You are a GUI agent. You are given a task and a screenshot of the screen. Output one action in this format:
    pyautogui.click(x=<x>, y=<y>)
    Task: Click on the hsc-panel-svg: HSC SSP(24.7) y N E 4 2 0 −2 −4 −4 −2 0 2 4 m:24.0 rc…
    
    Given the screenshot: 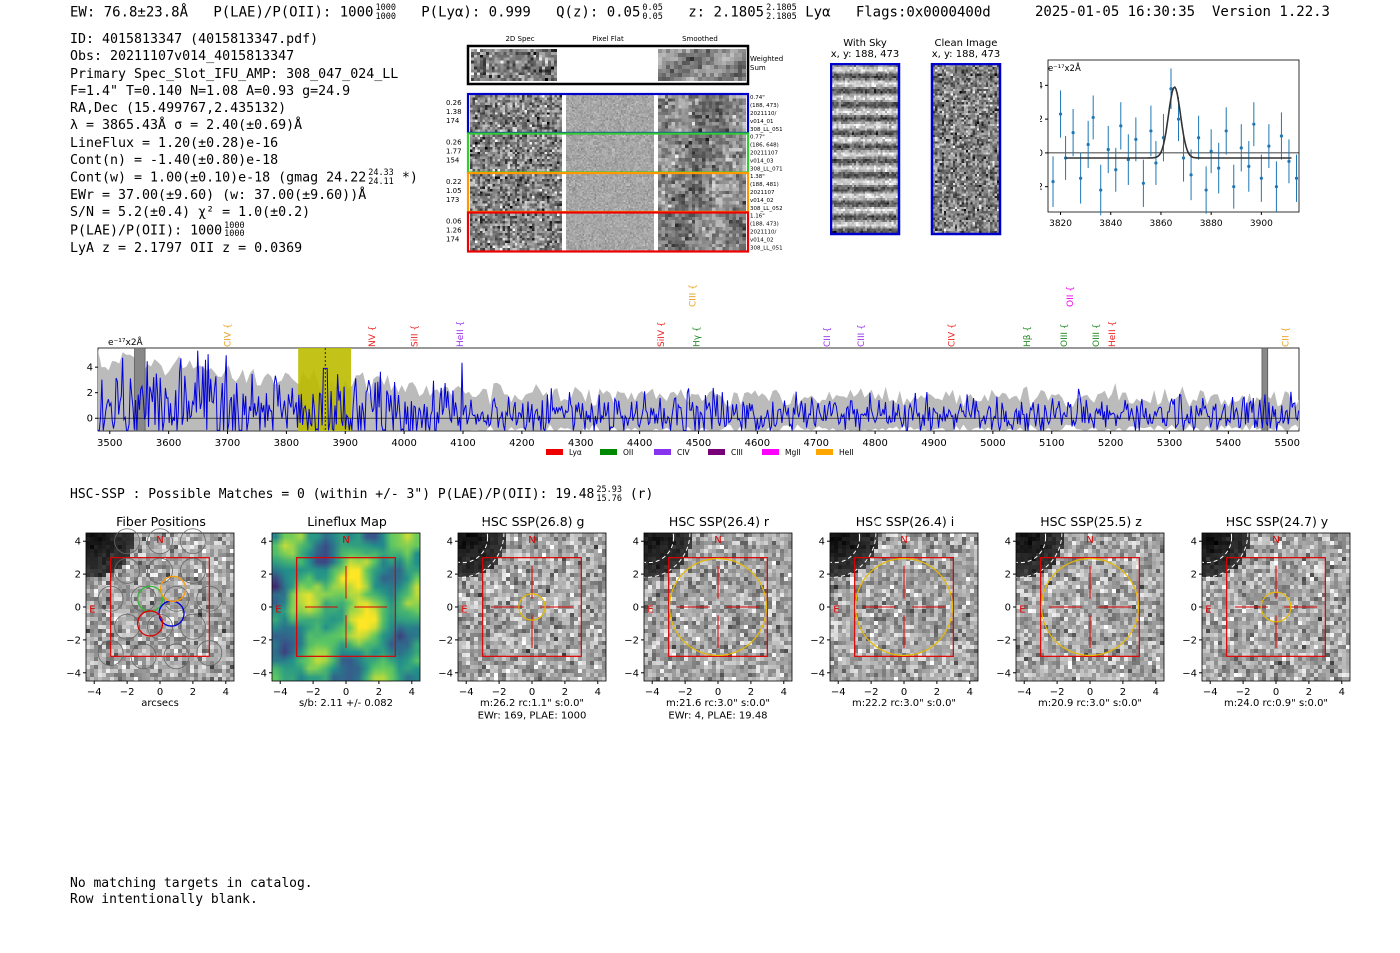 What is the action you would take?
    pyautogui.click(x=1254, y=598)
    